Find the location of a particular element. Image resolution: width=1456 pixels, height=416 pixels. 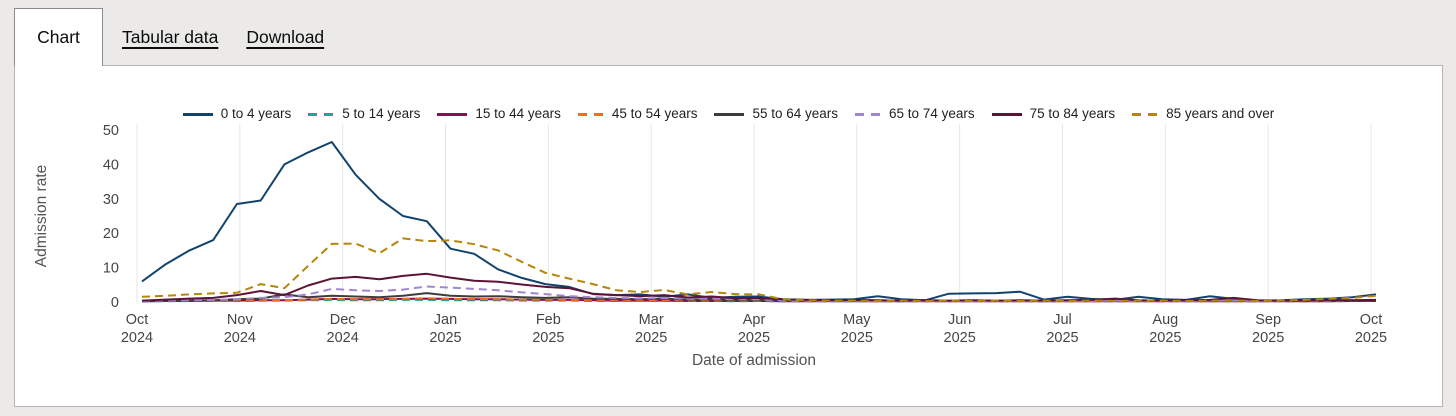

legend-item: 5 to 14 years is located at coordinates (364, 114).